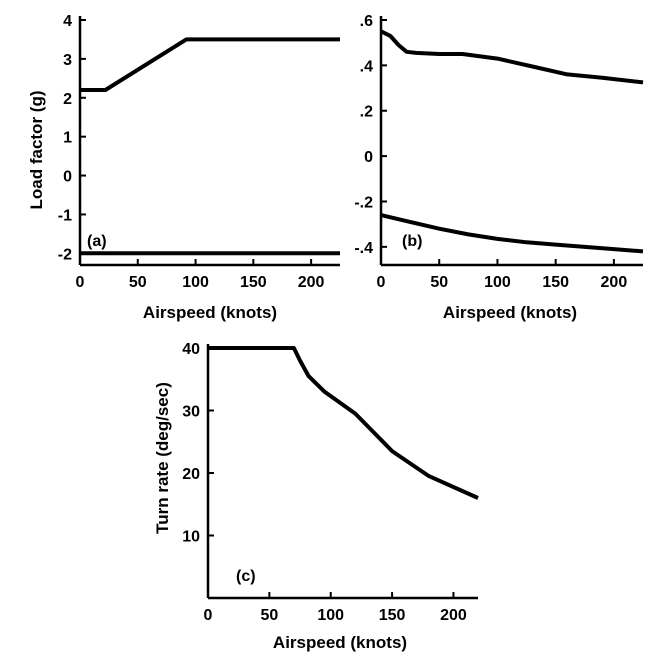  I want to click on panel-a-x-tick-label: 0, so click(80, 282).